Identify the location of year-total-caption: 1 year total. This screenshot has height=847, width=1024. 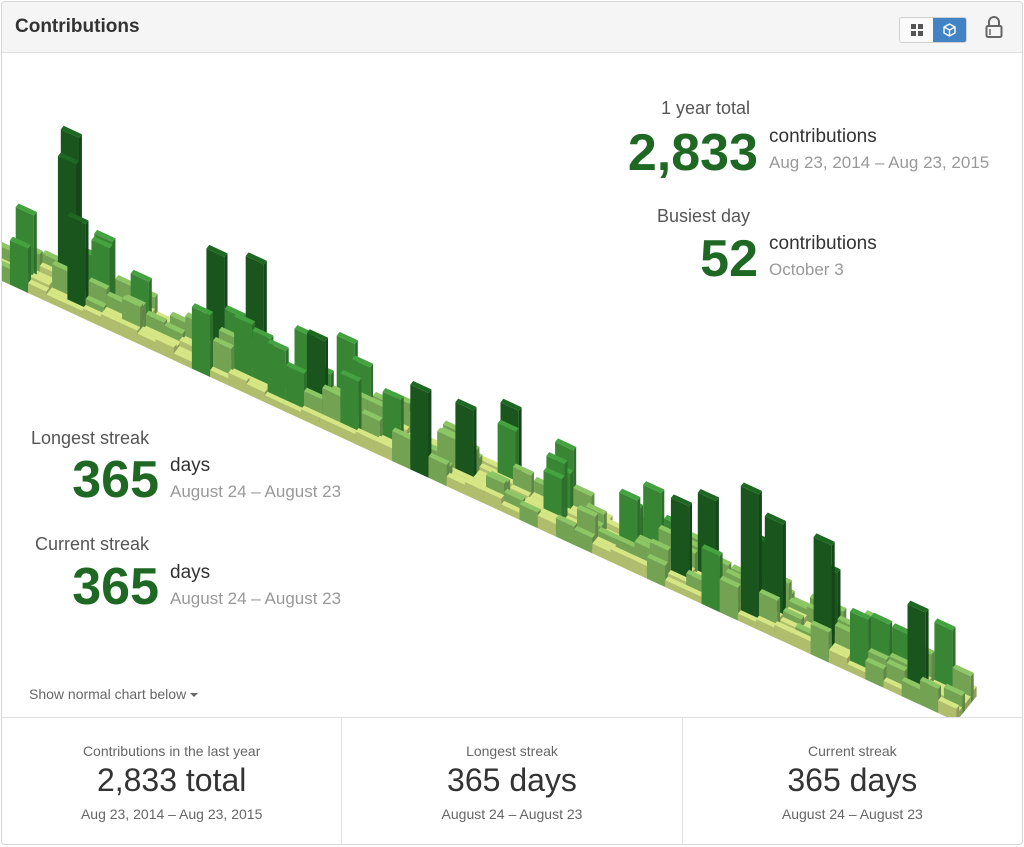
(706, 108).